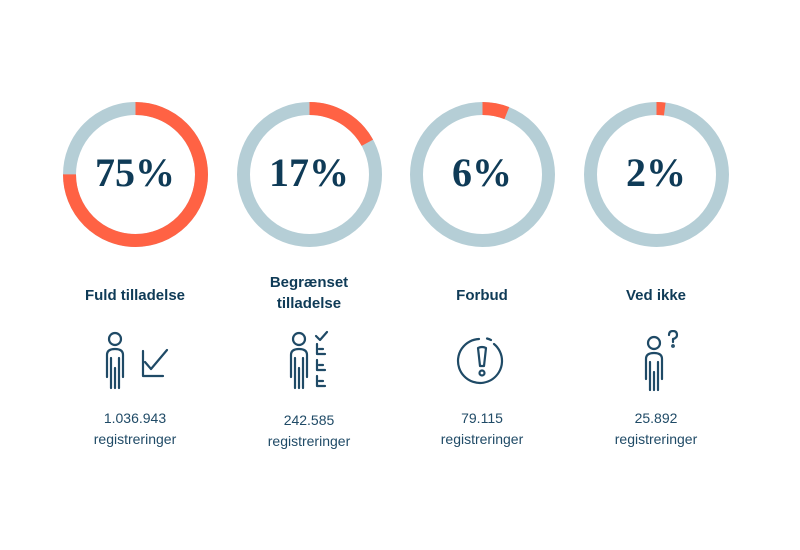 The height and width of the screenshot is (550, 800). I want to click on category-label: Fuld tilladelse, so click(135, 295).